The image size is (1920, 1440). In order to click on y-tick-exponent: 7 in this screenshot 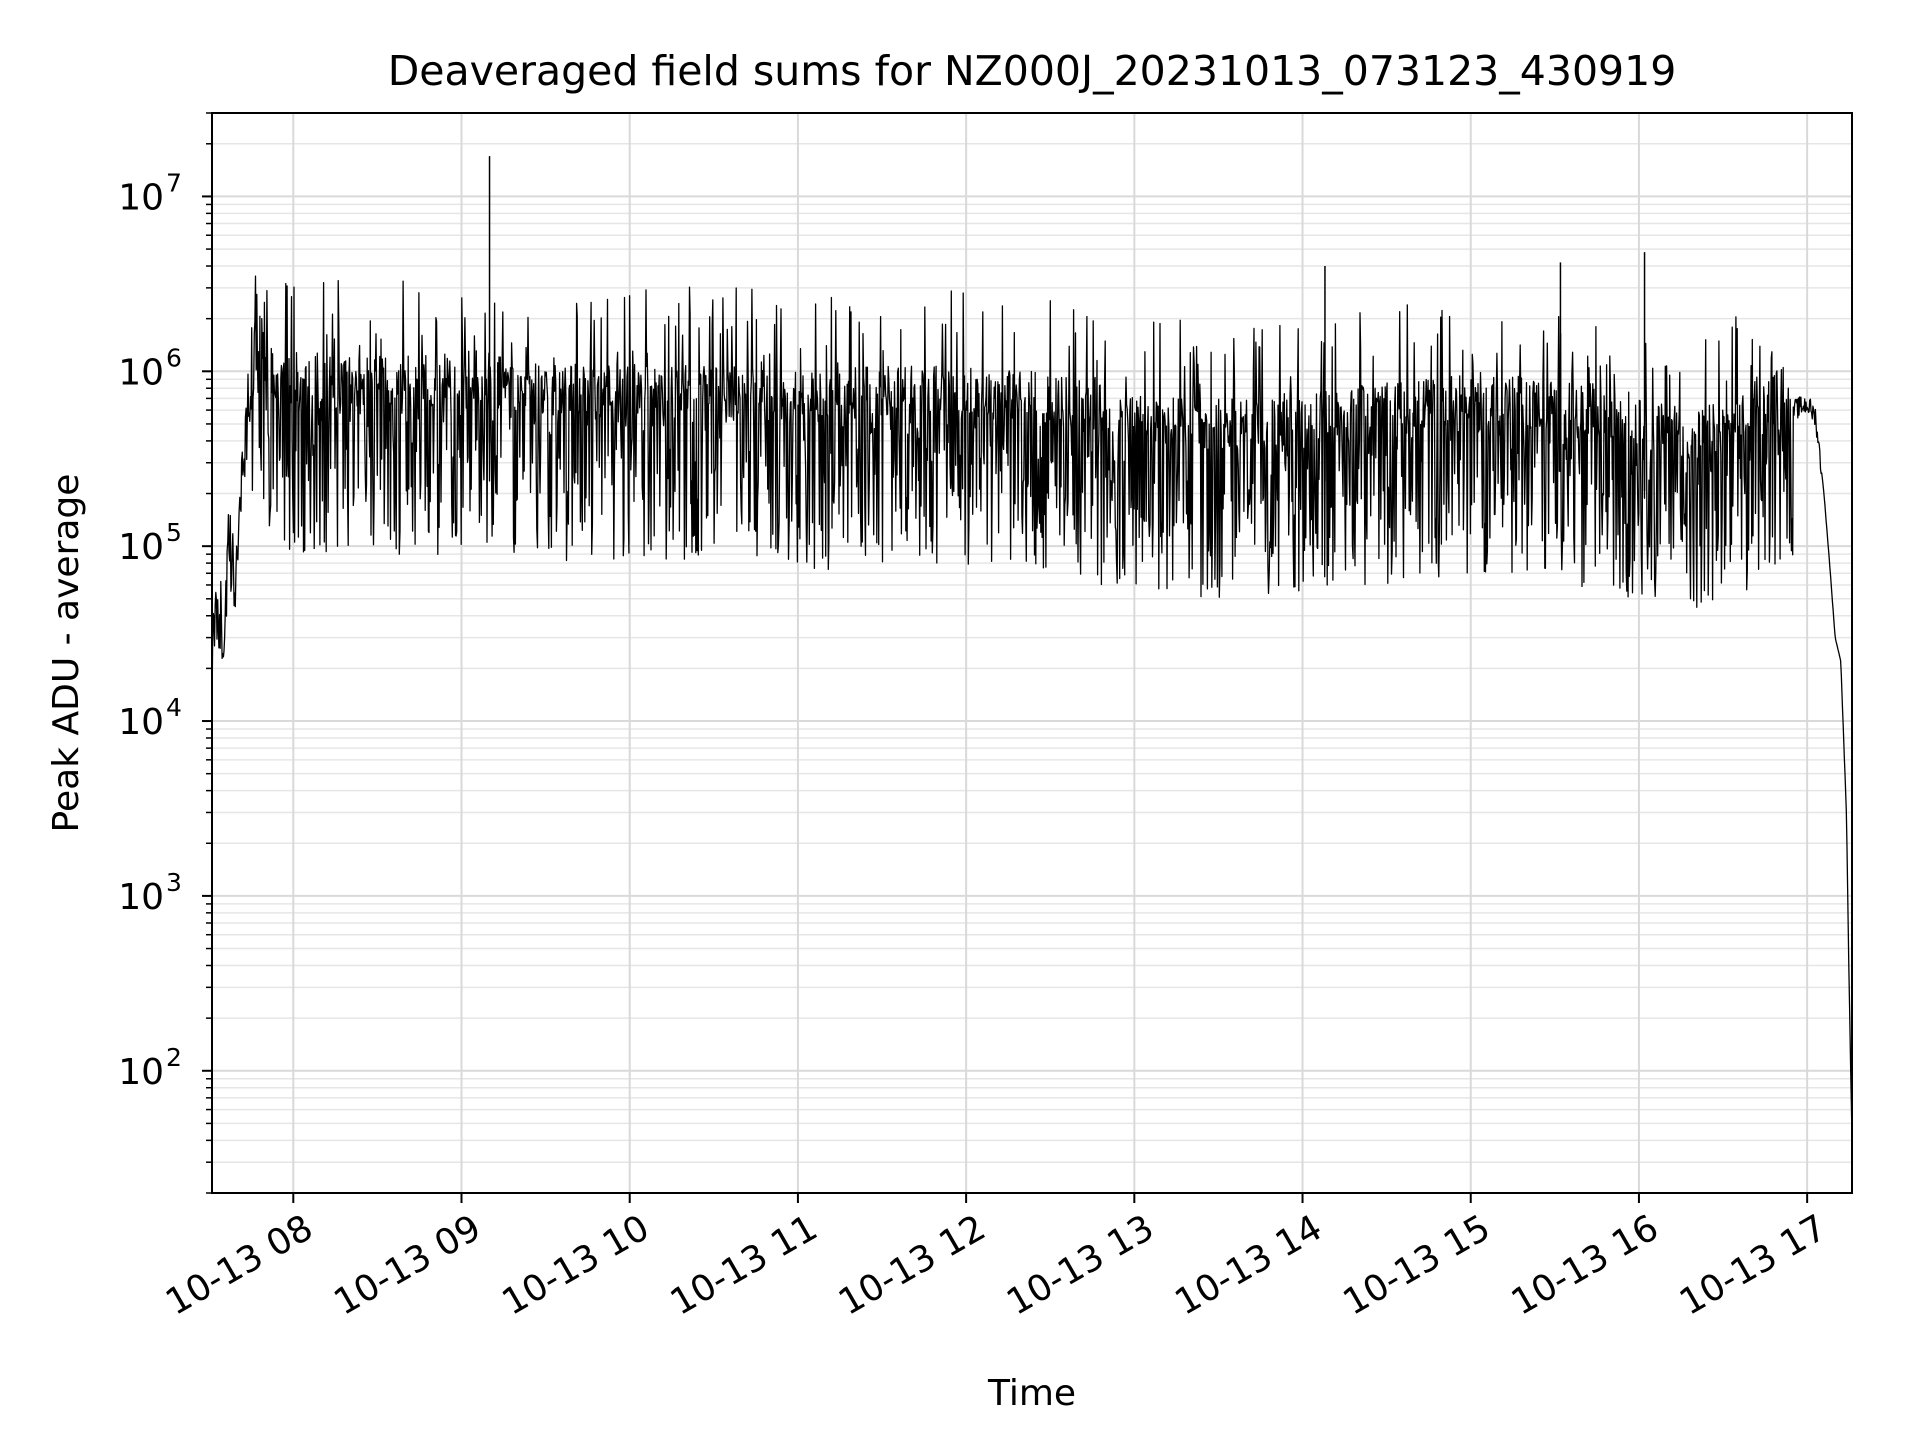, I will do `click(174, 182)`.